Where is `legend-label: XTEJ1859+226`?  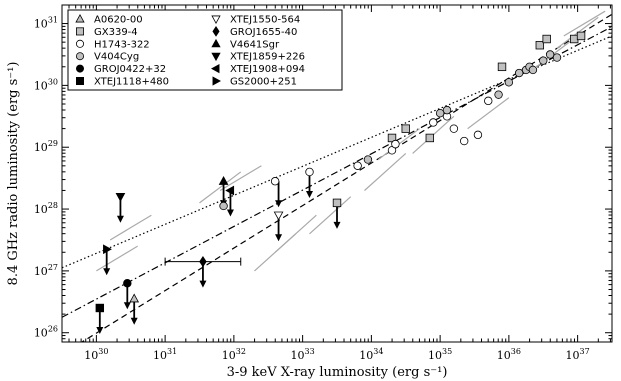
legend-label: XTEJ1859+226 is located at coordinates (267, 57).